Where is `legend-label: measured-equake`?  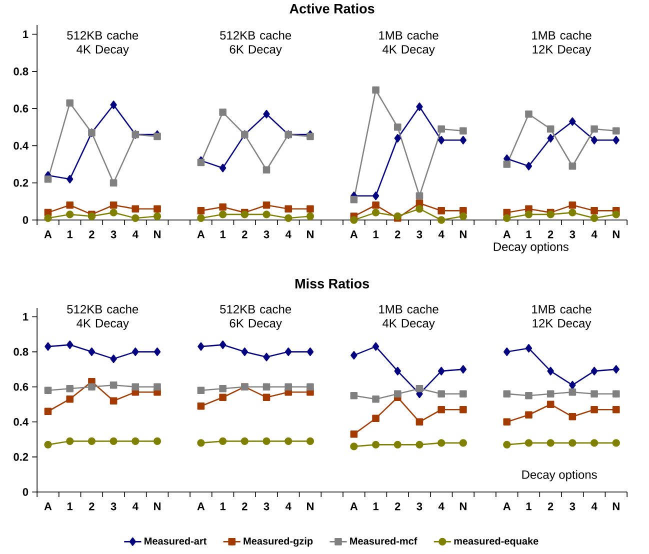
legend-label: measured-equake is located at coordinates (496, 542).